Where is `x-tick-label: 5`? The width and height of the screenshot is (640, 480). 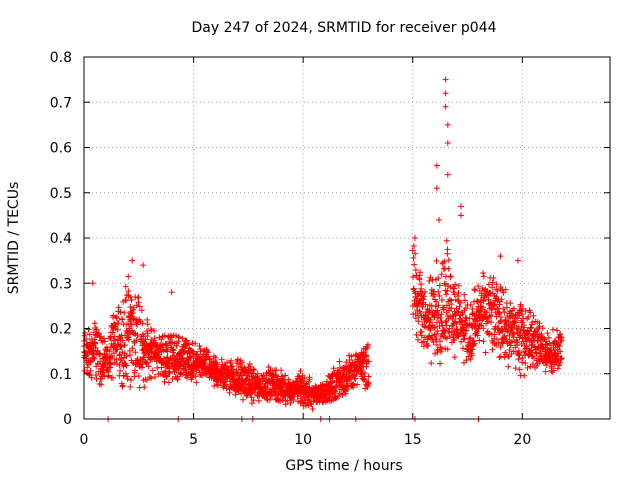 x-tick-label: 5 is located at coordinates (193, 440).